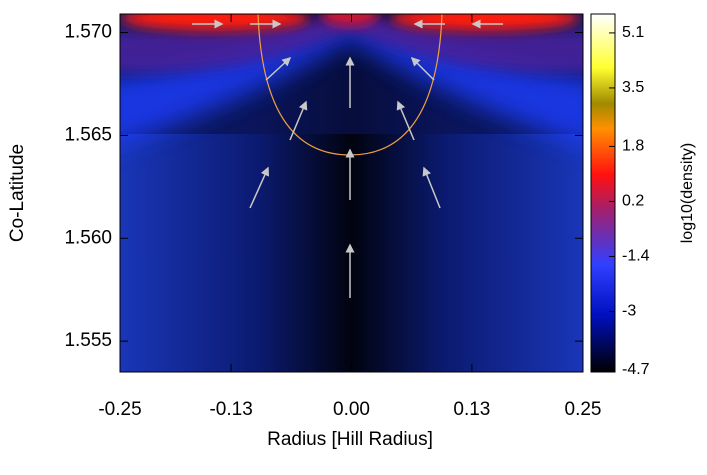  Describe the element at coordinates (88, 32) in the screenshot. I see `y-tick-label: 1.570` at that location.